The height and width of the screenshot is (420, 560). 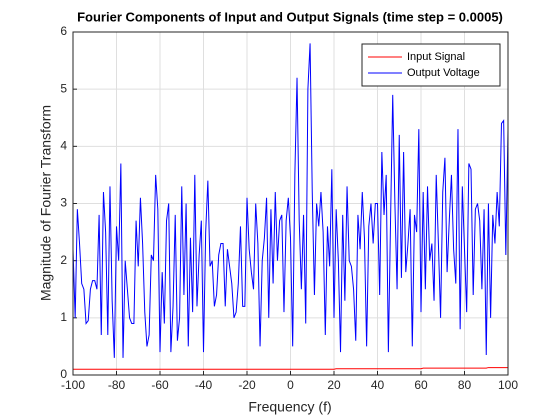 What do you see at coordinates (508, 385) in the screenshot?
I see `x-tick-label: 100` at bounding box center [508, 385].